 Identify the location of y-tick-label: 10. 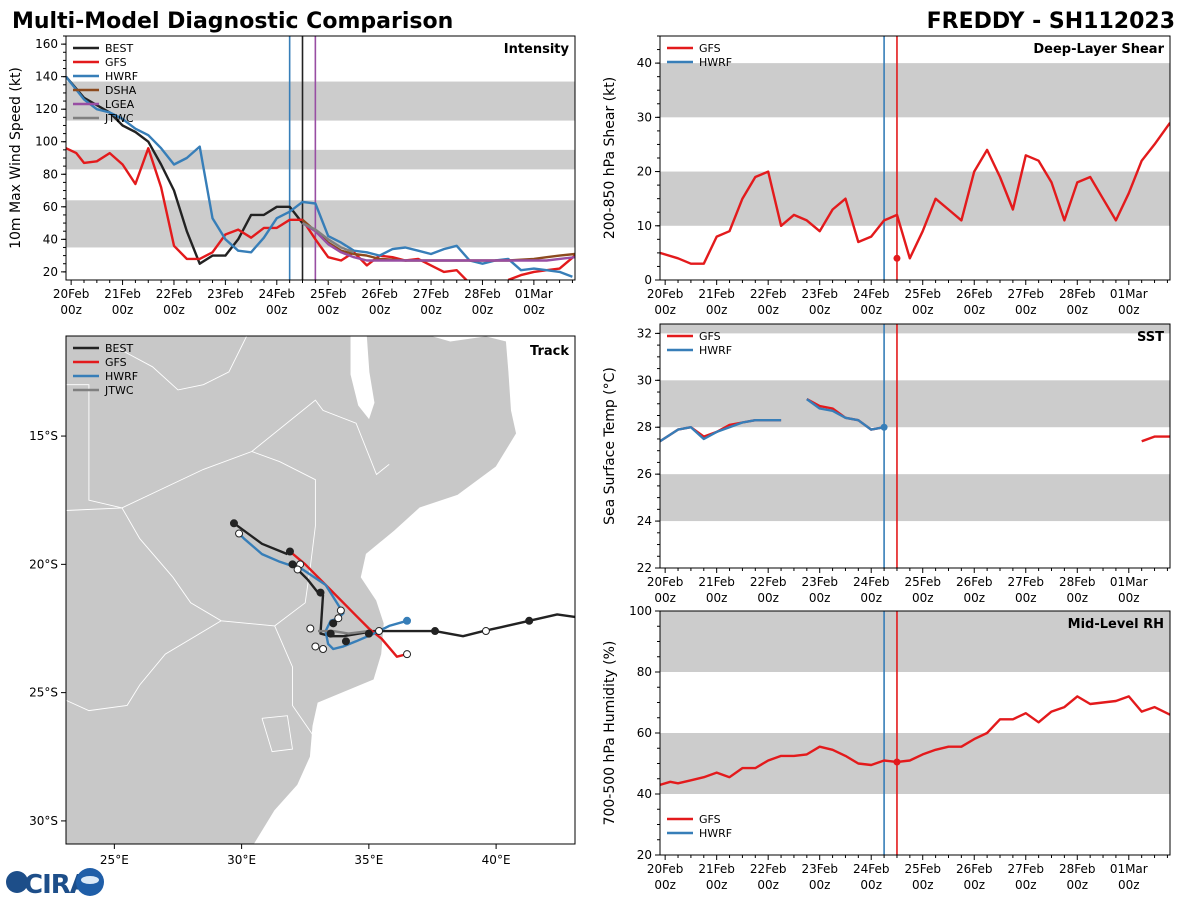
(644, 226).